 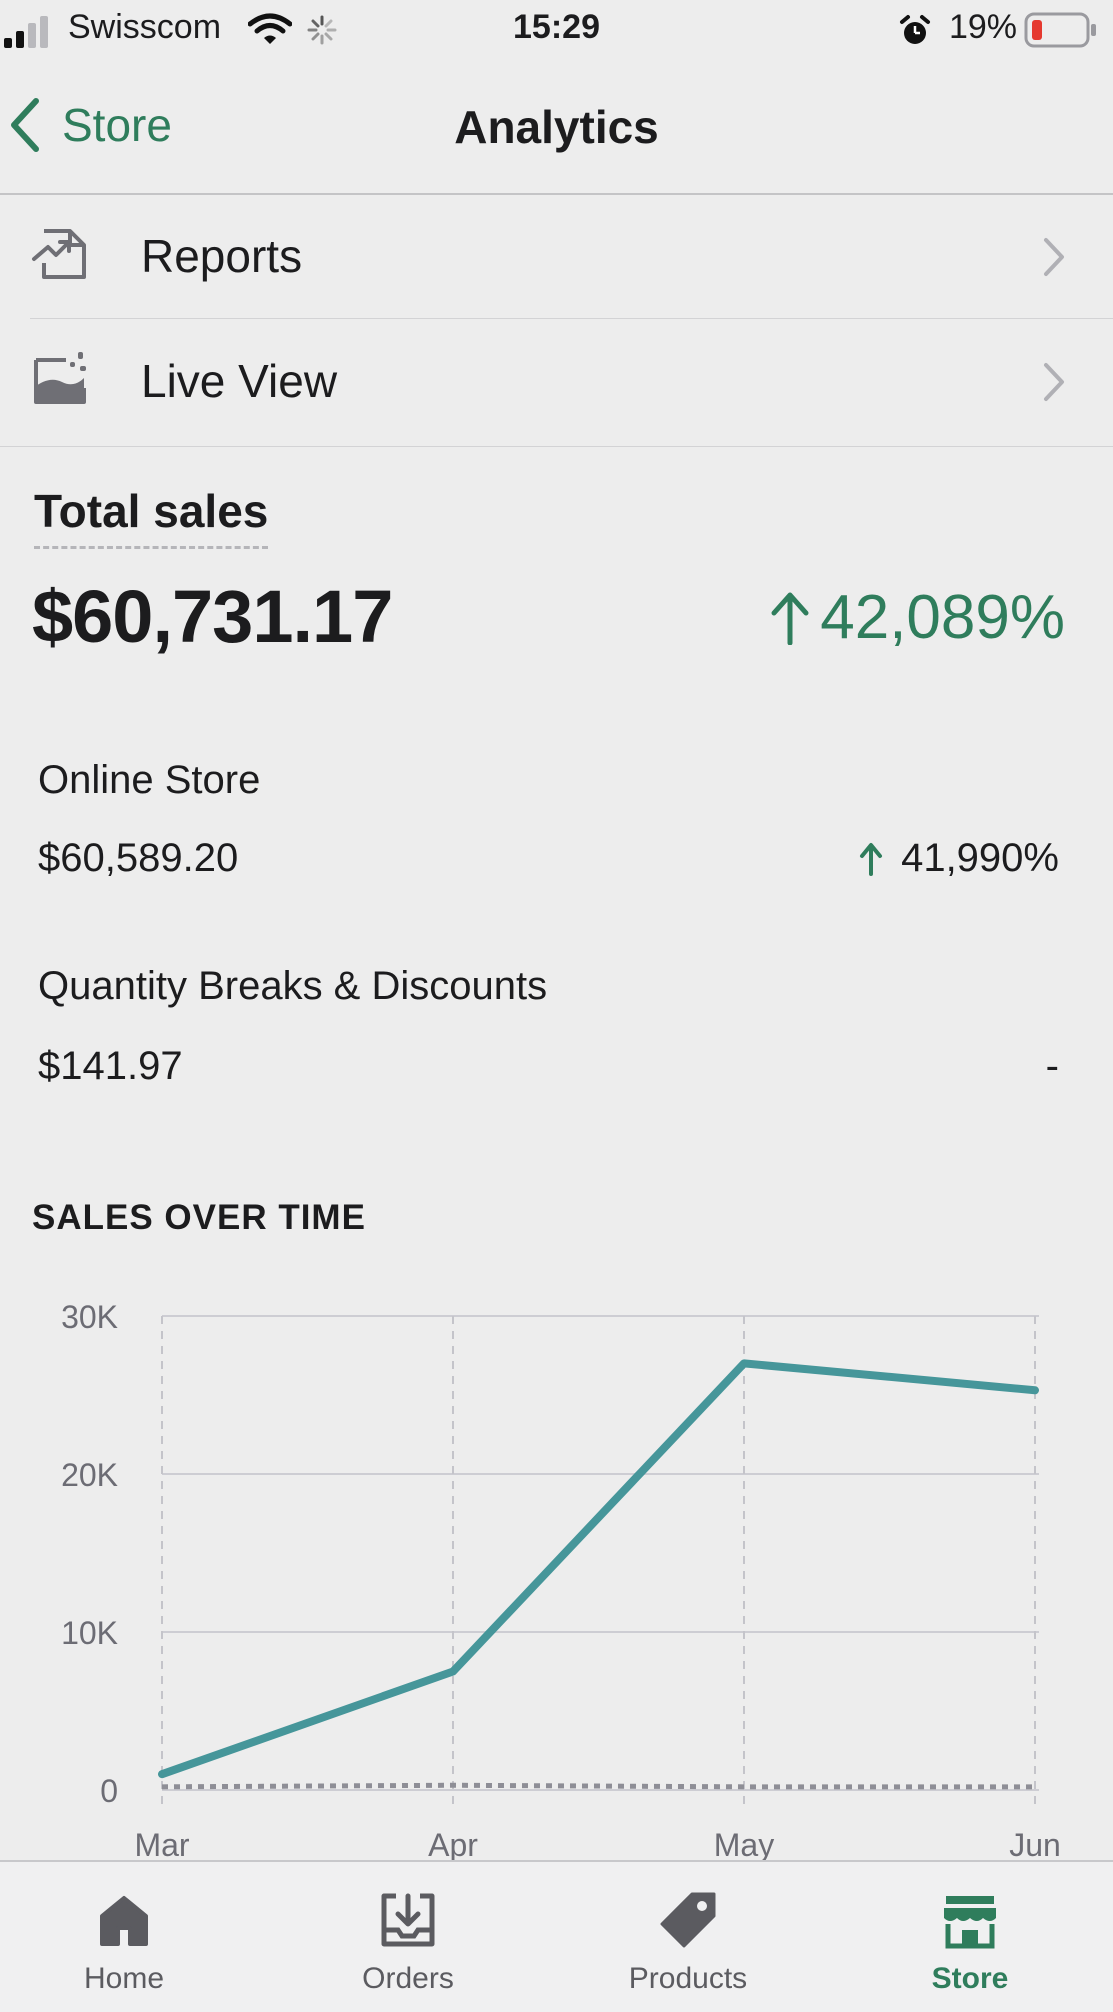 I want to click on tab-products: Products, so click(x=688, y=1937).